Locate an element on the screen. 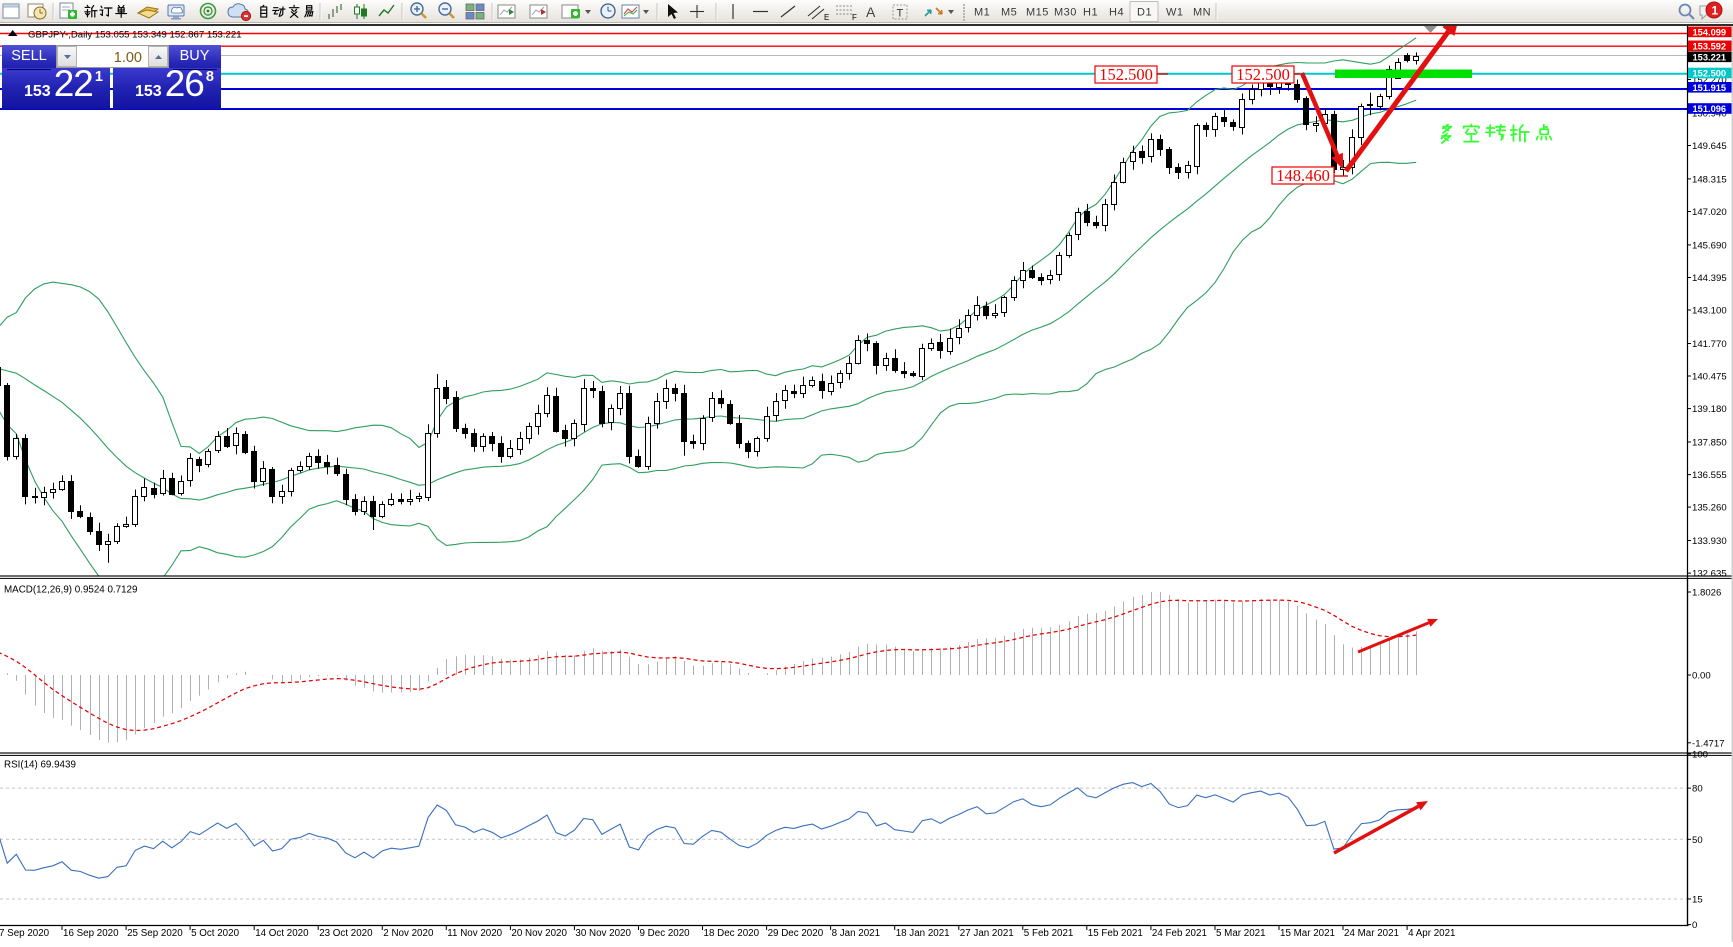 The height and width of the screenshot is (947, 1733). svg-text: F is located at coordinates (854, 17).